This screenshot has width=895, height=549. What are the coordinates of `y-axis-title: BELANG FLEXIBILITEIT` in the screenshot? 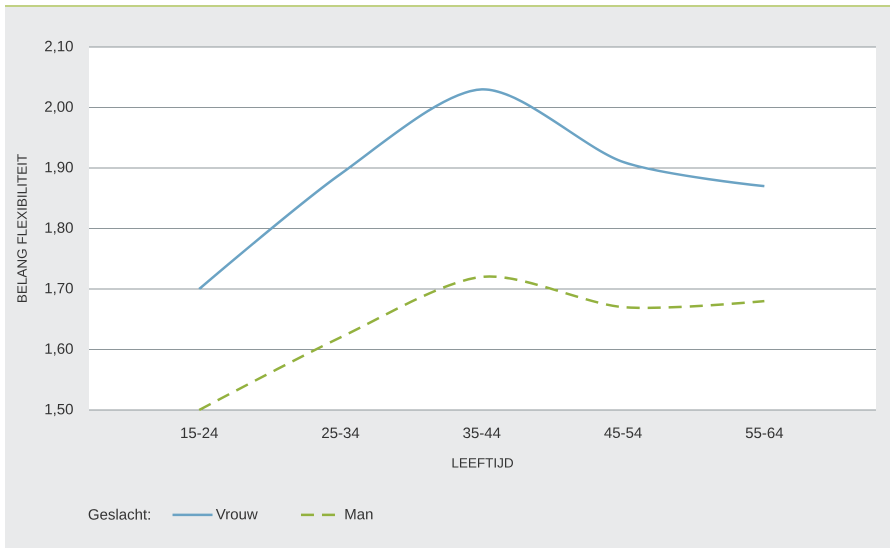 It's located at (22, 228).